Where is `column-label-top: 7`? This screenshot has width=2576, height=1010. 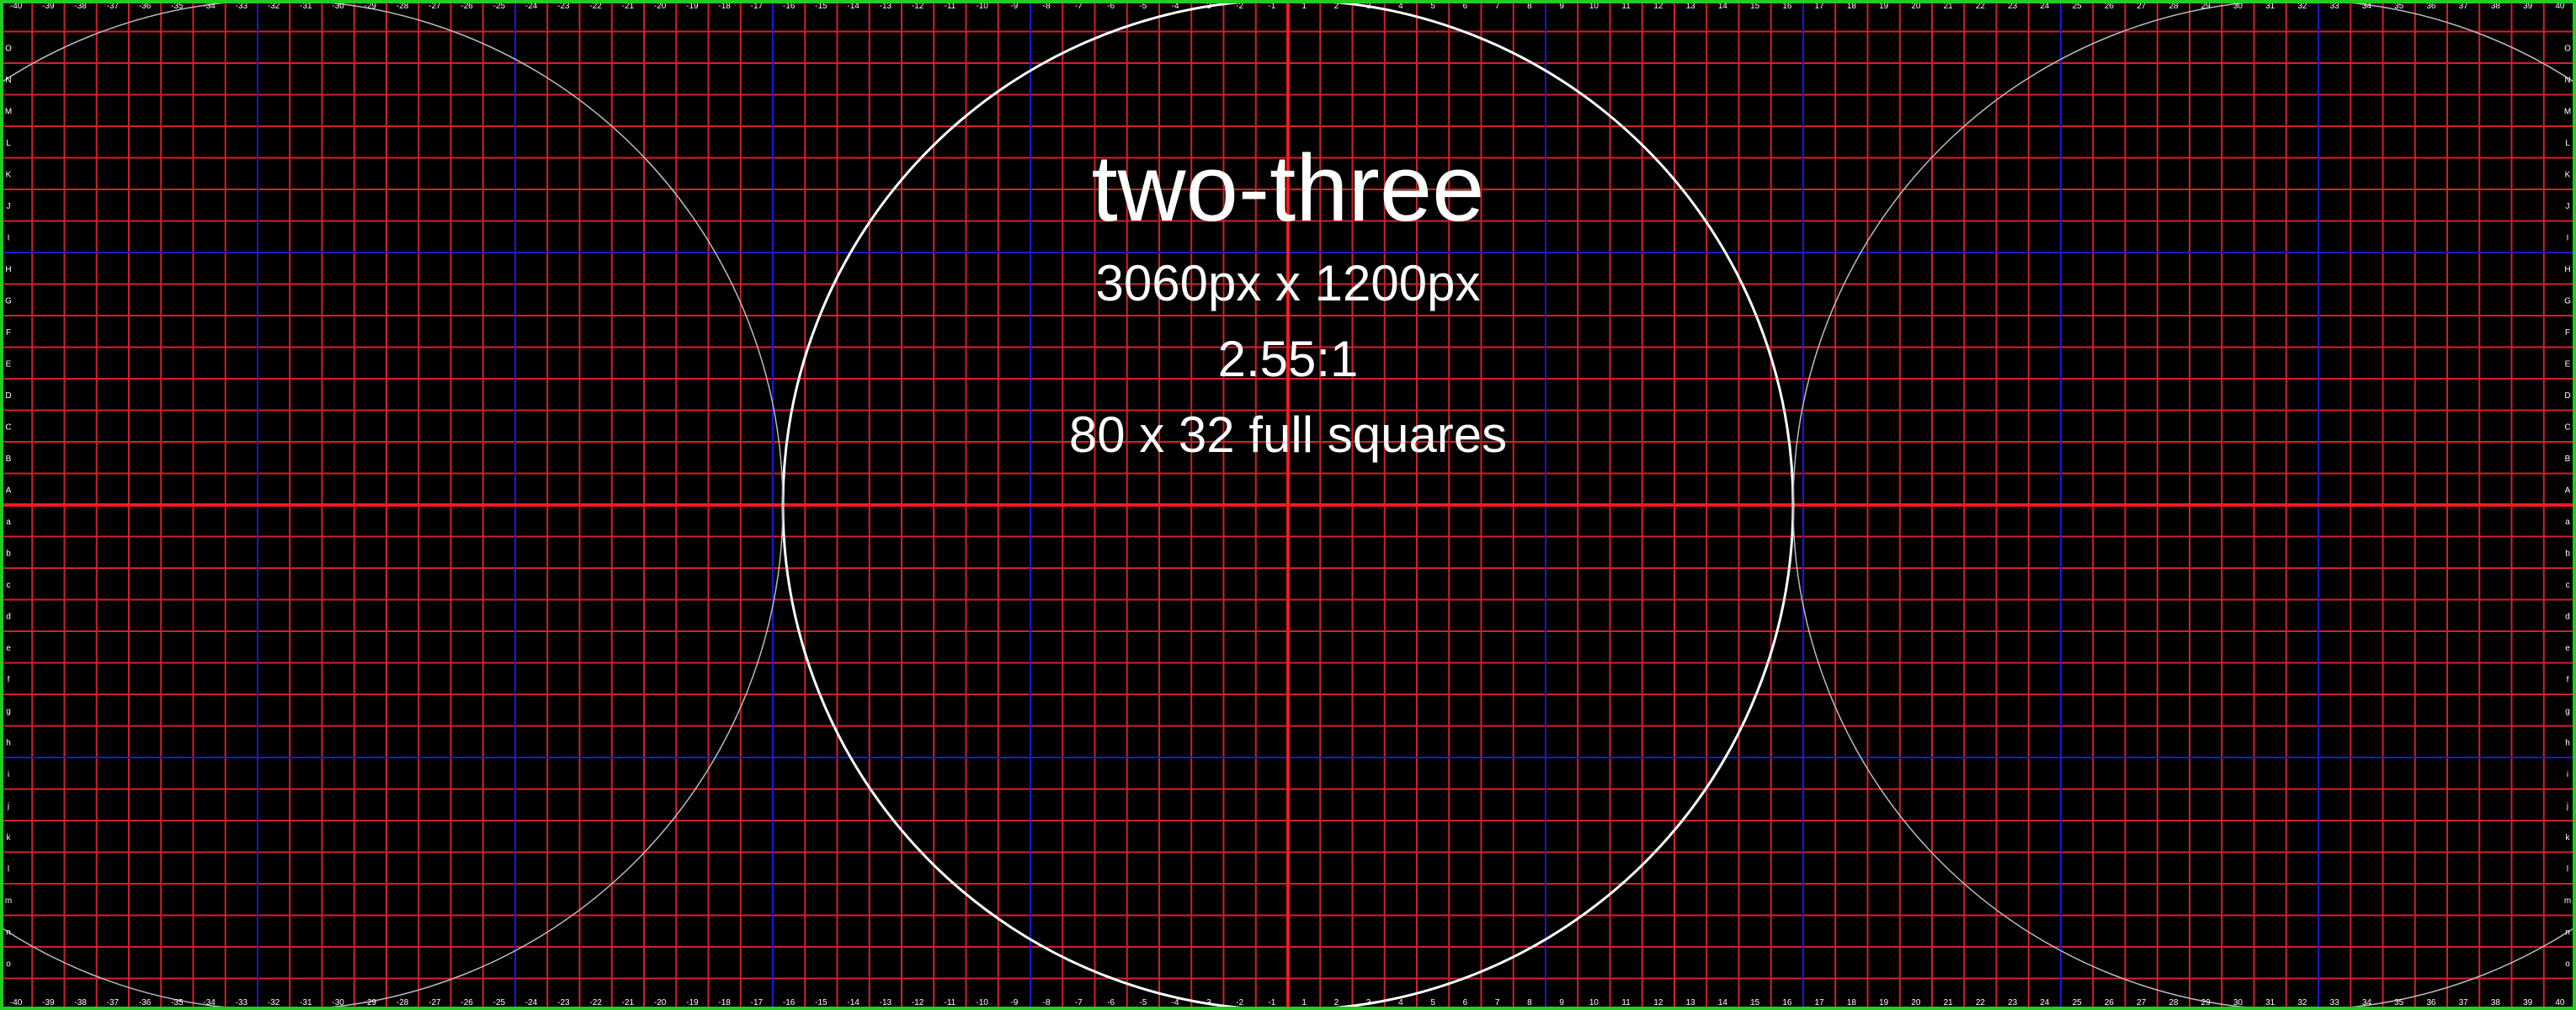 column-label-top: 7 is located at coordinates (1497, 6).